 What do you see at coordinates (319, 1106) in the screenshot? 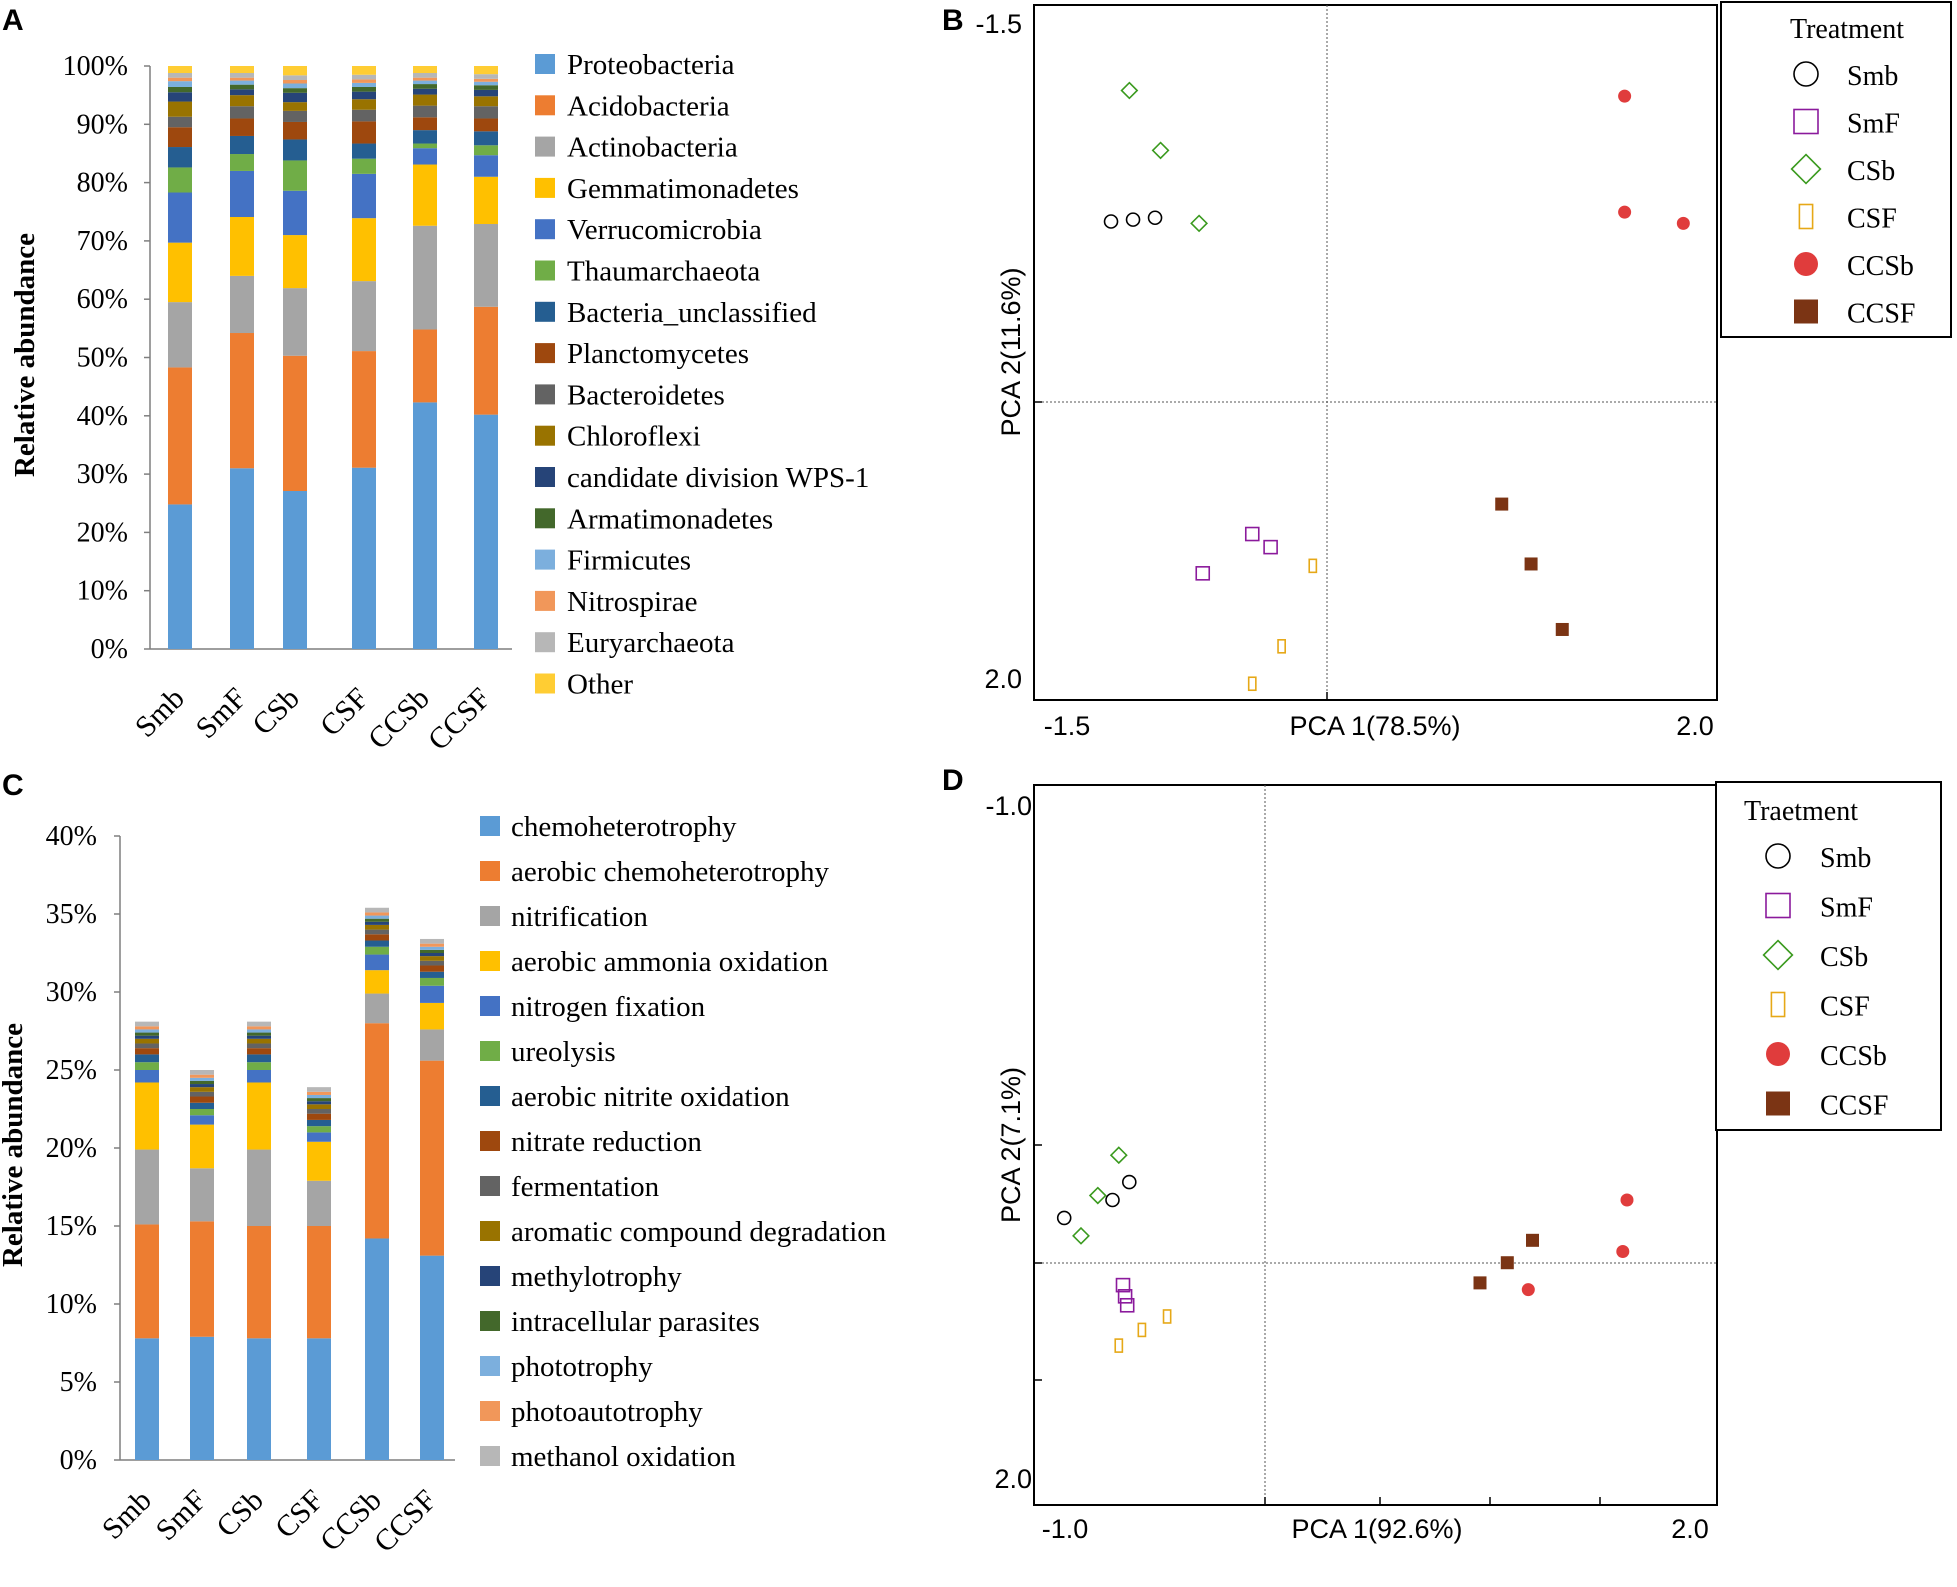
I see `bar-segment-CSF-aromatic-compound-degradation` at bounding box center [319, 1106].